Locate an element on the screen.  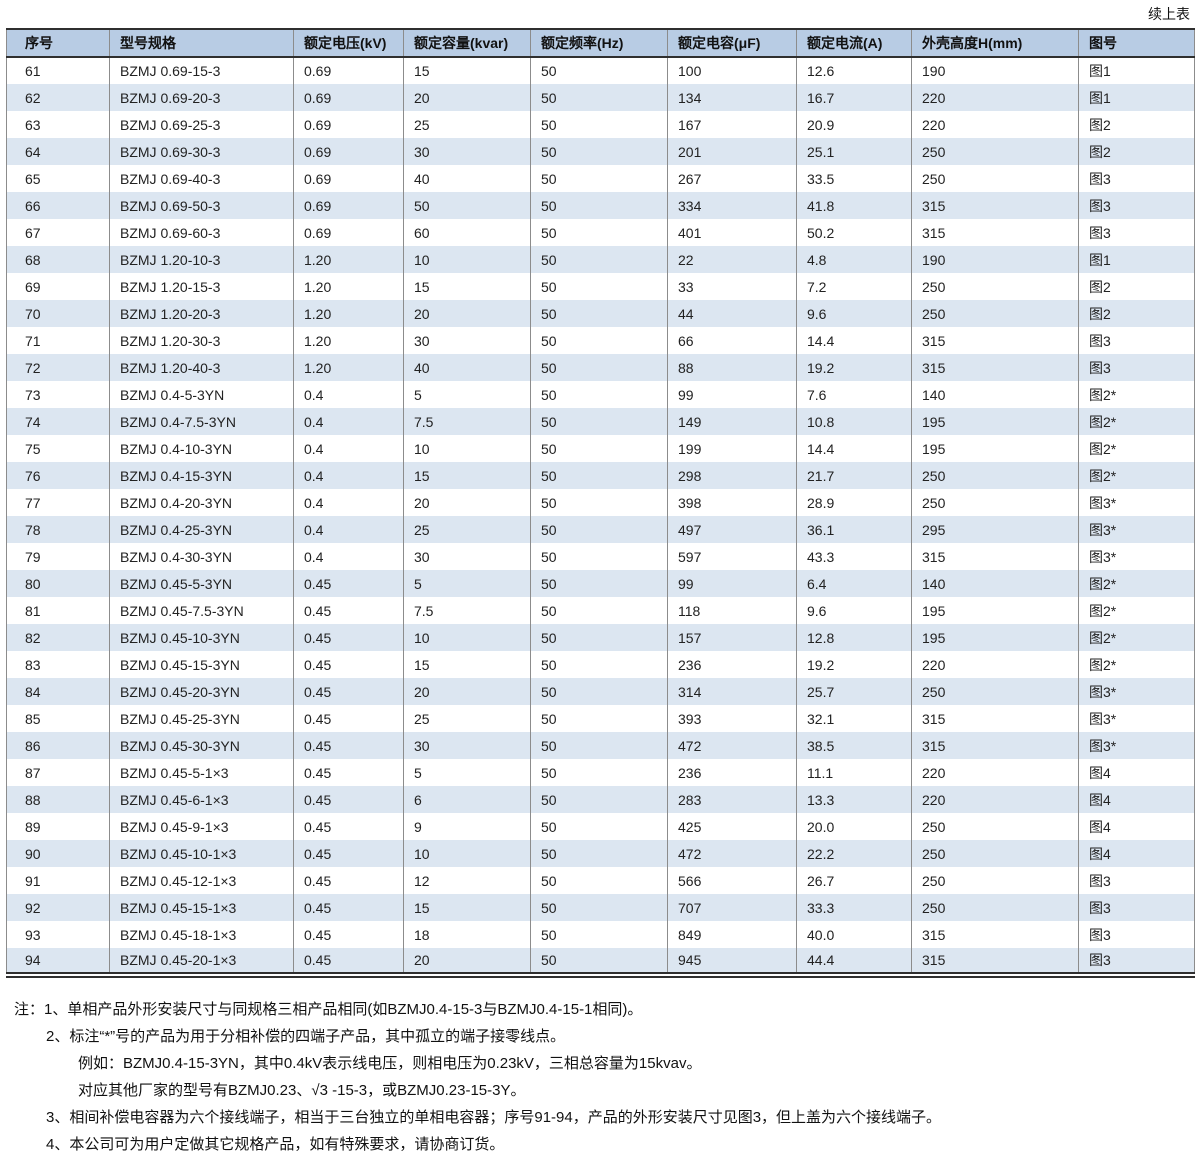
table-cell: BZMJ 1.20-15-3 is located at coordinates (201, 286).